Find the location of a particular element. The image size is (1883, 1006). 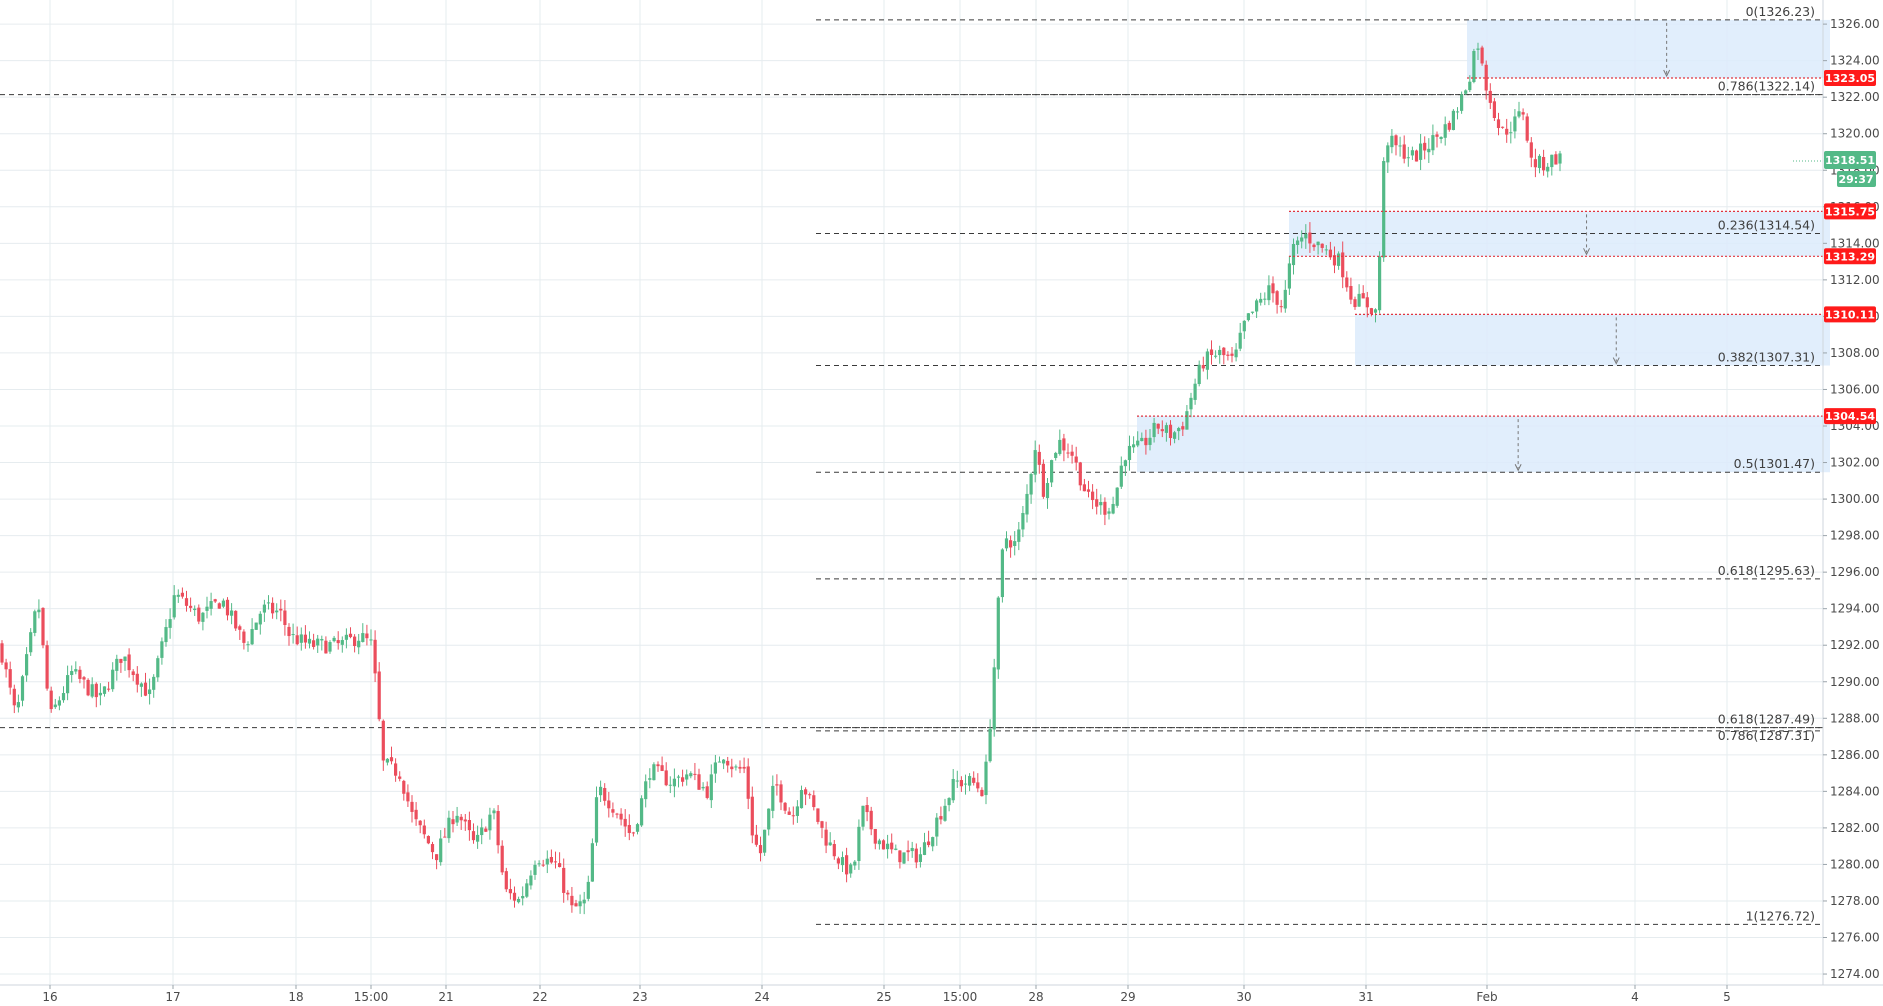

zone-arrow-head is located at coordinates (1616, 361).